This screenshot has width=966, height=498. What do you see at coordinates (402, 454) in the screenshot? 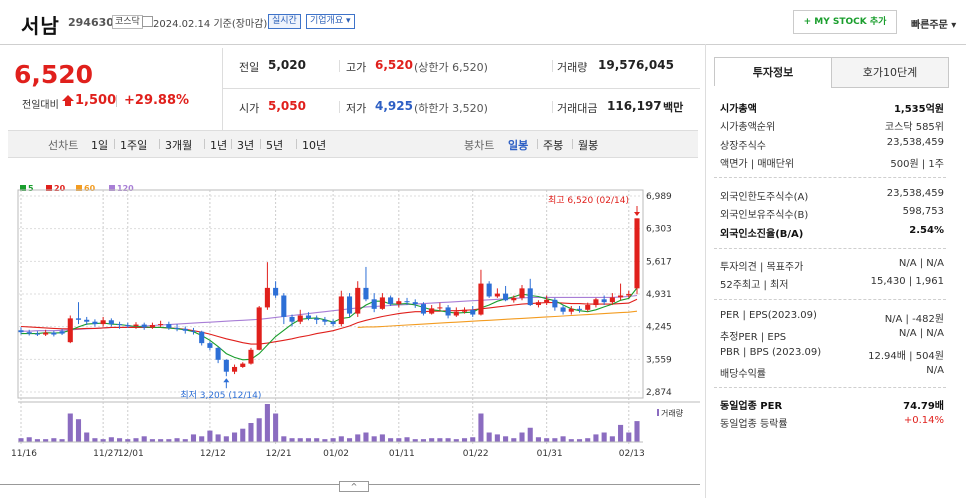
I see `x-tick-label: 01/11` at bounding box center [402, 454].